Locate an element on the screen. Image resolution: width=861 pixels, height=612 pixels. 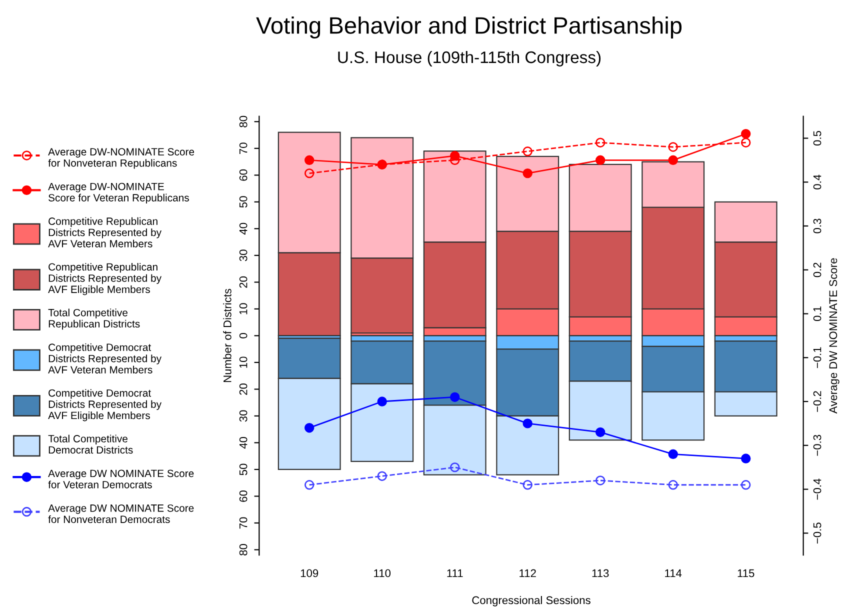
y2-tick-label: 0.3 is located at coordinates (817, 226).